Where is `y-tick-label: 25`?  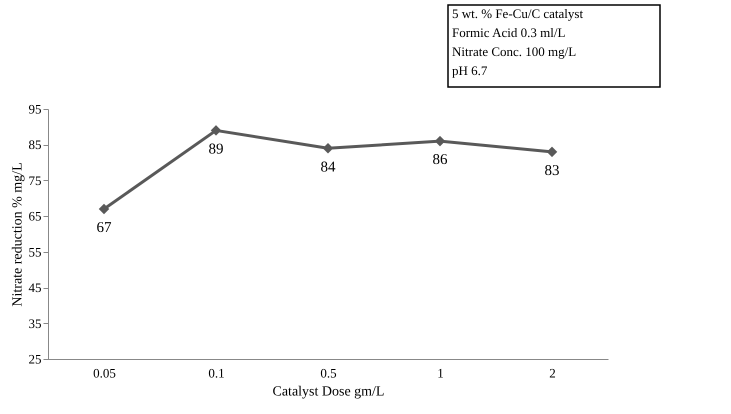
y-tick-label: 25 is located at coordinates (35, 359).